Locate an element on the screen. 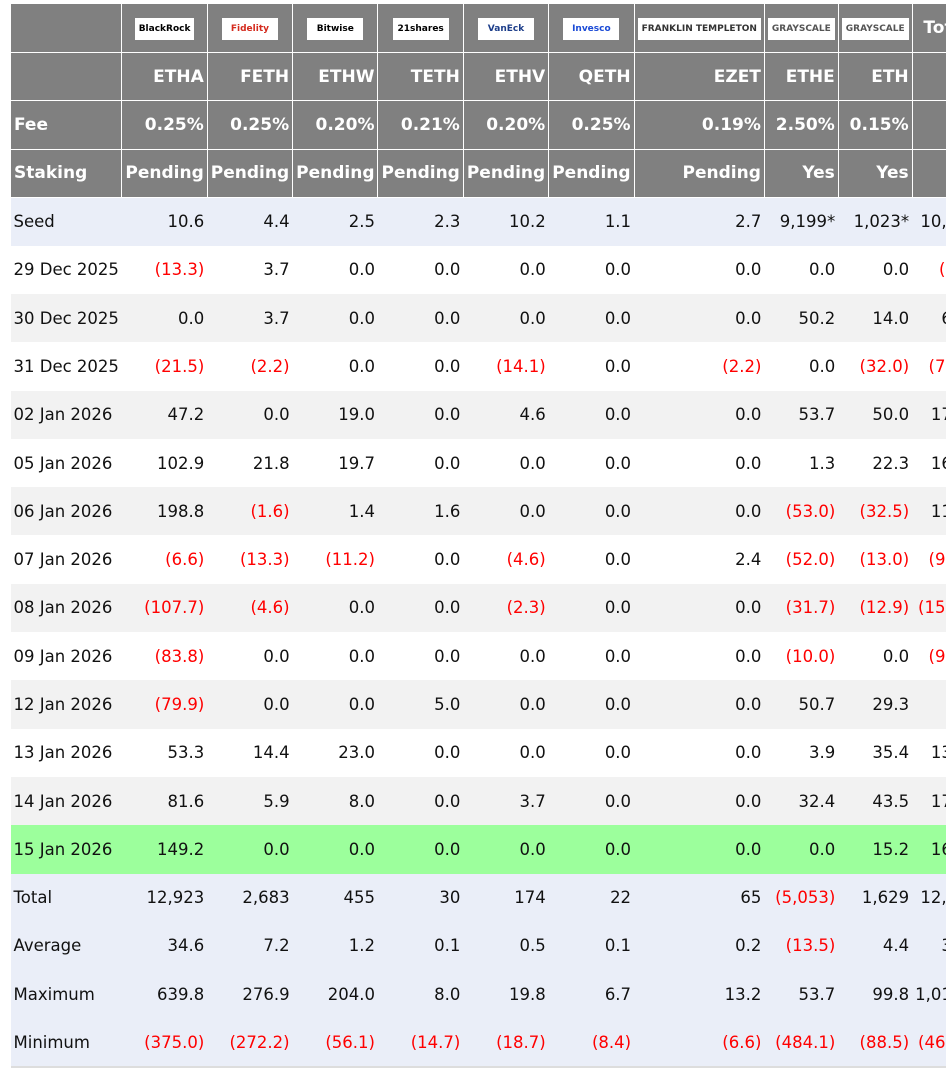 This screenshot has width=946, height=1077. flow-value: (8.4) is located at coordinates (591, 1043).